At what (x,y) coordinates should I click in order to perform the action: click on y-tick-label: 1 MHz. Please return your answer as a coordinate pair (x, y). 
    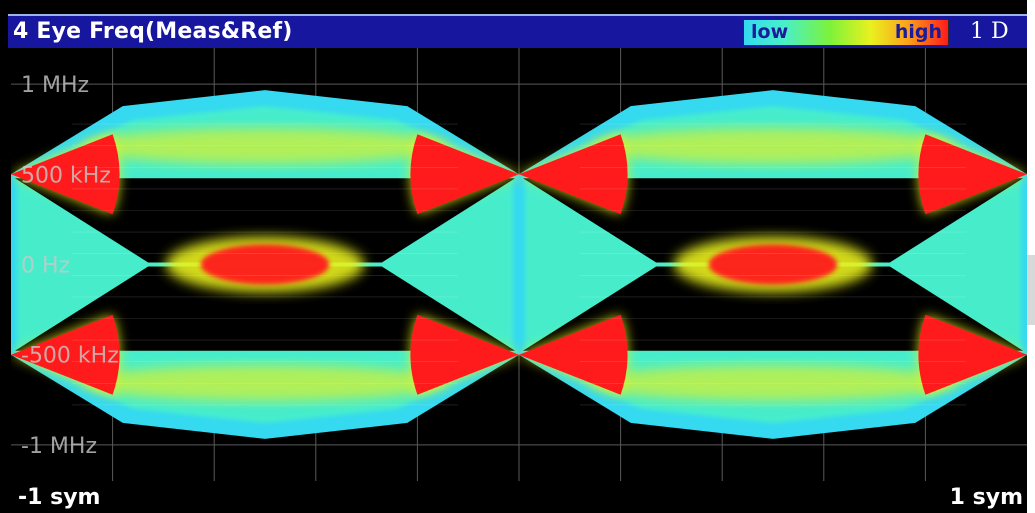
    Looking at the image, I should click on (55, 85).